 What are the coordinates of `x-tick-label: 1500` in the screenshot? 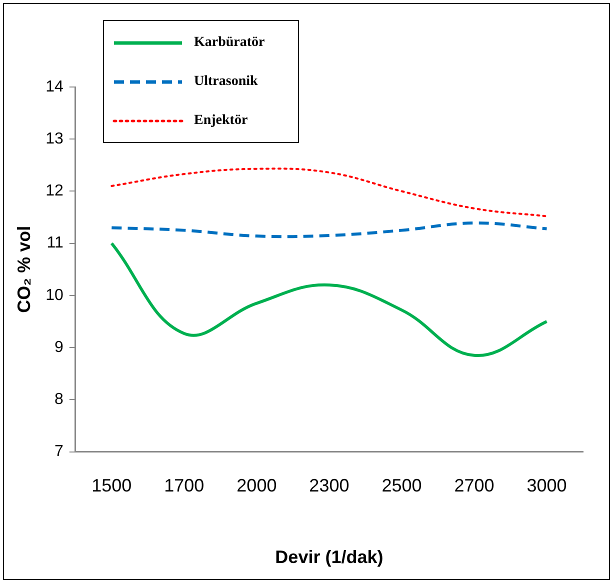 It's located at (112, 486).